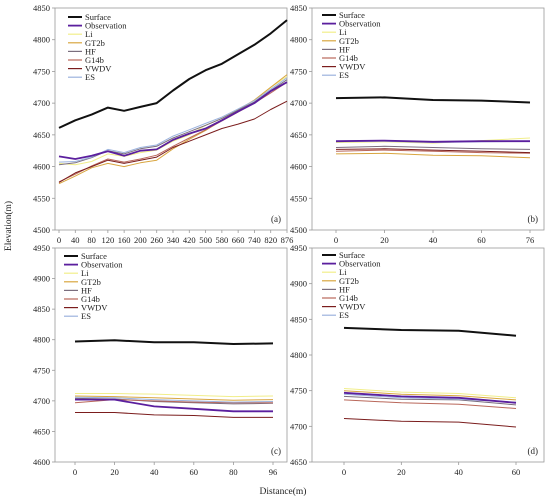 This screenshot has width=550, height=499. I want to click on series-line-es, so click(174, 399).